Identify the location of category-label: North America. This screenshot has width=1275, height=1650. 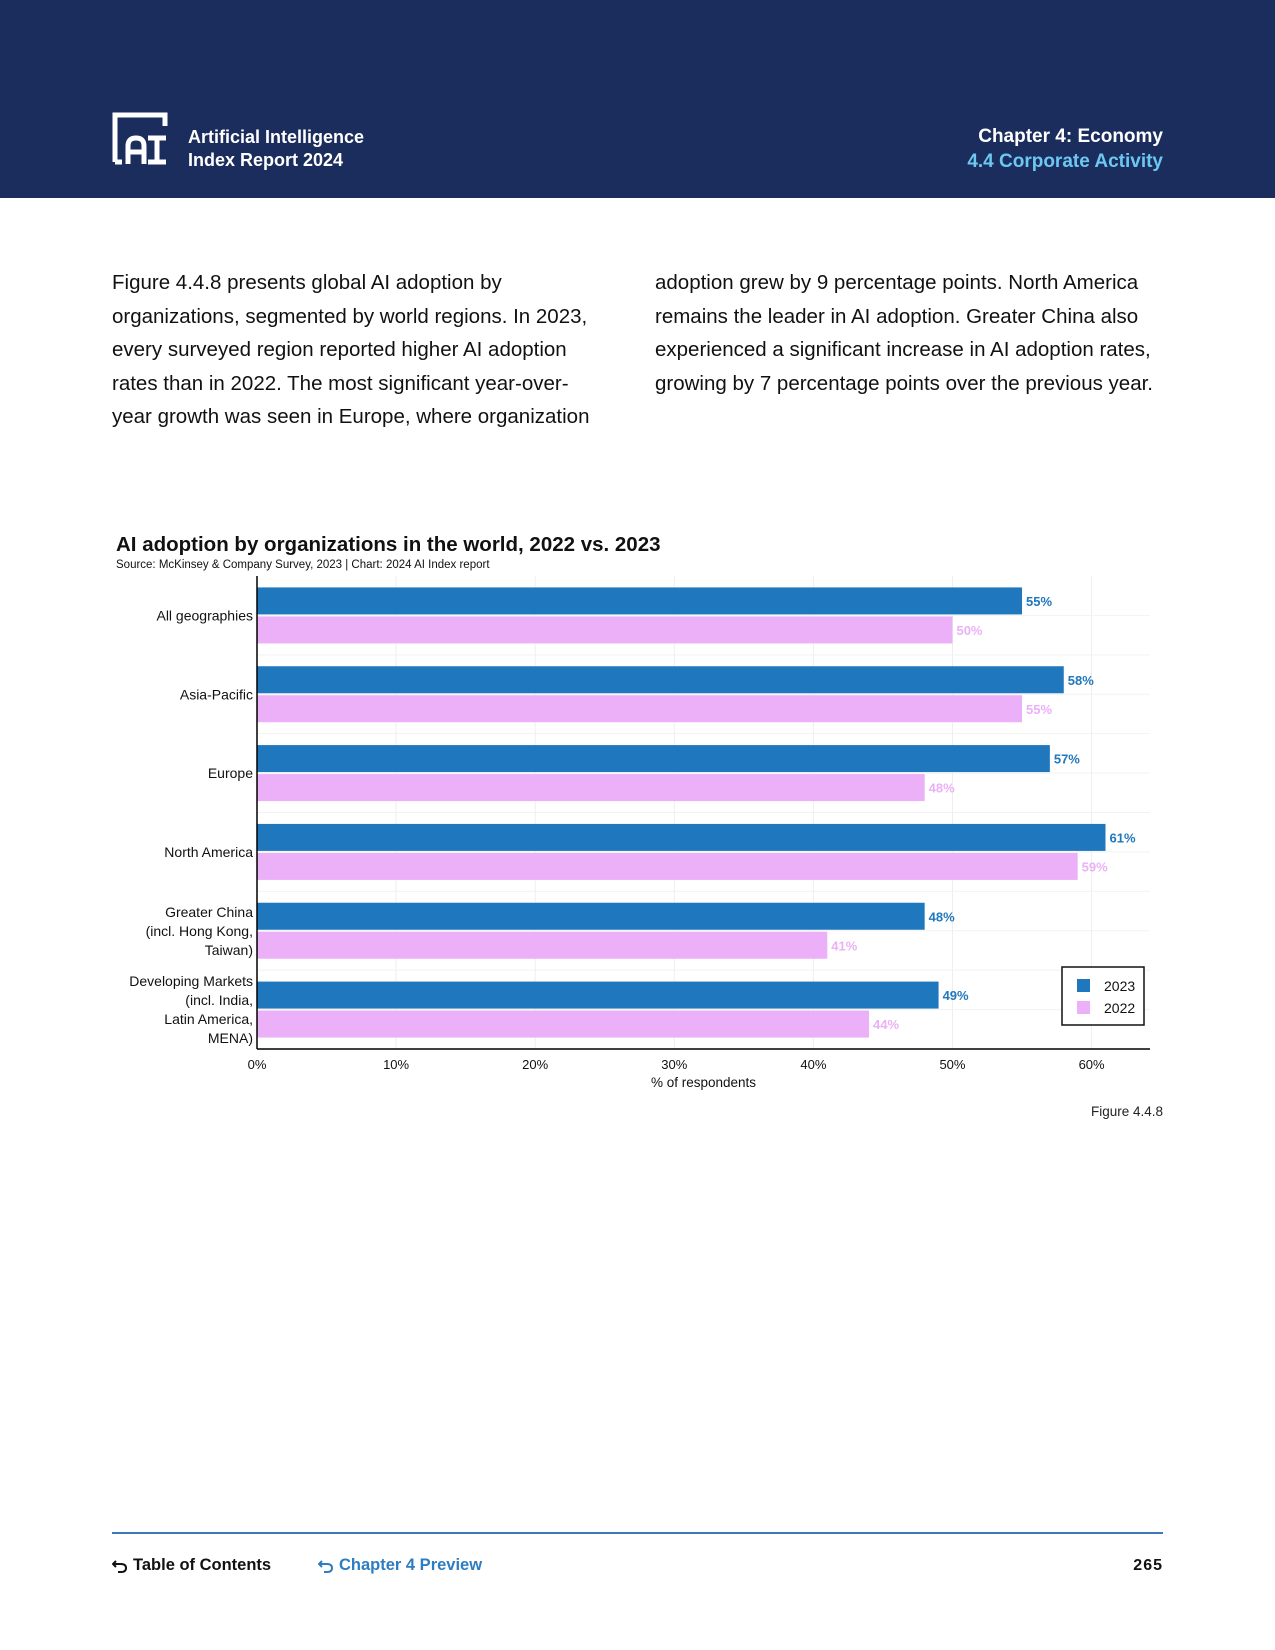
(208, 852).